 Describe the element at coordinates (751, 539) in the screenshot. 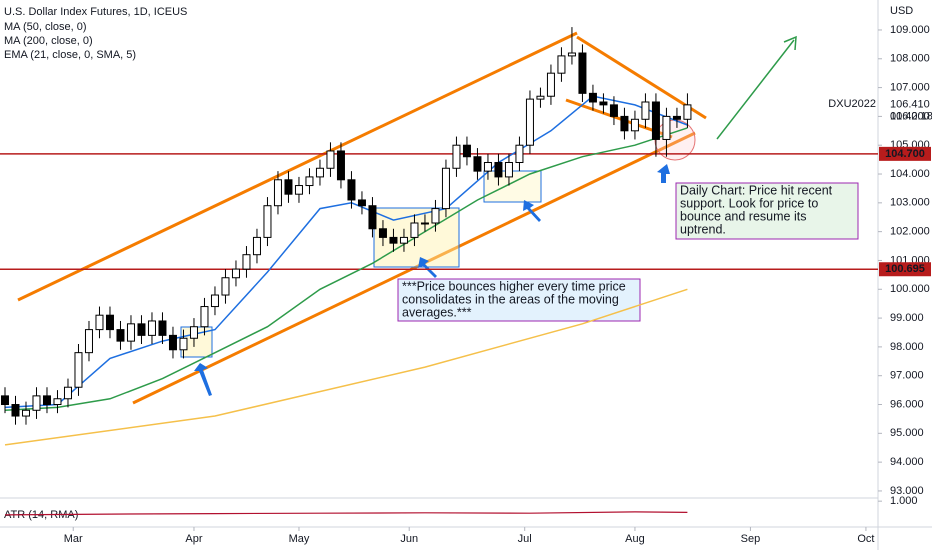

I see `x-tick-label: Sep` at that location.